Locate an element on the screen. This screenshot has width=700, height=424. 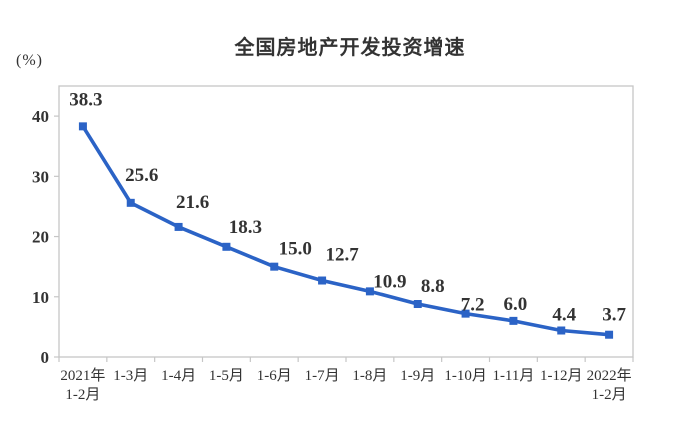
data-label: 12.7 is located at coordinates (342, 255).